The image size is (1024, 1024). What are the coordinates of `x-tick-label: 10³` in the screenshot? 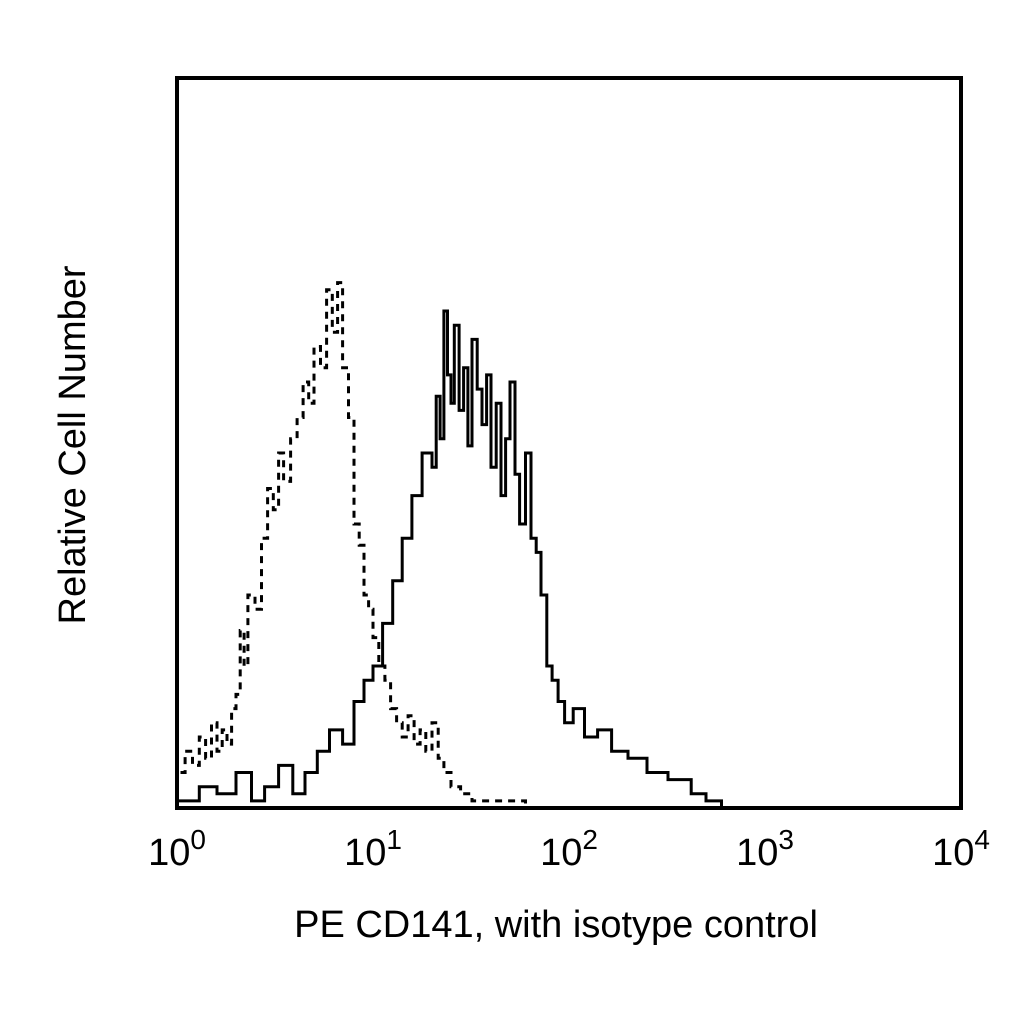 It's located at (765, 849).